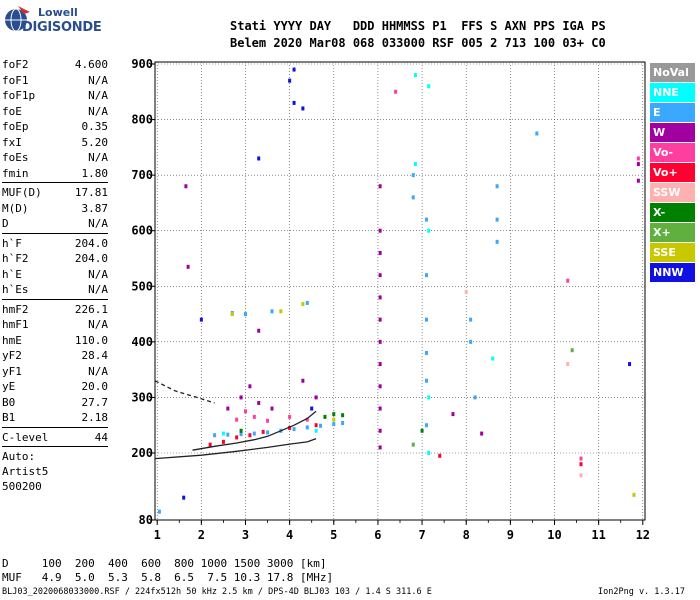 The image size is (700, 600). What do you see at coordinates (598, 535) in the screenshot?
I see `x-tick-label: 11` at bounding box center [598, 535].